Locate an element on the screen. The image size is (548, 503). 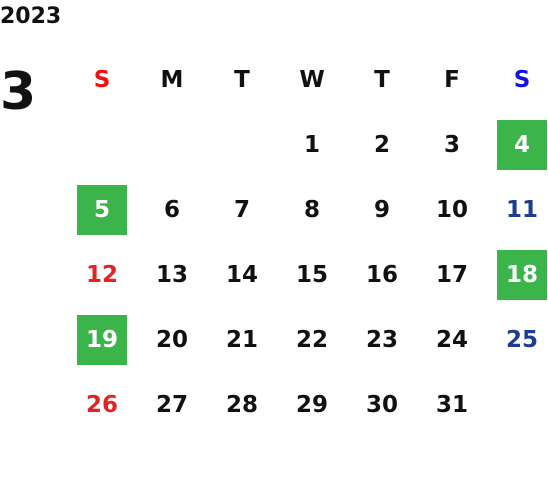
highlighted-day: 4 is located at coordinates (522, 145).